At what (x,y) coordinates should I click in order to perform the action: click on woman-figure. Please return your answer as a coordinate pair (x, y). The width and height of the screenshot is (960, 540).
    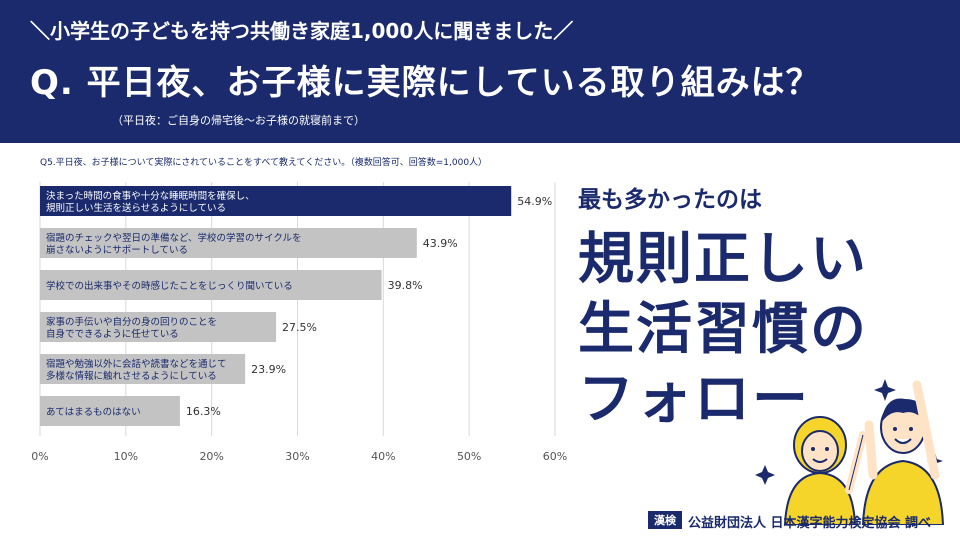
    Looking at the image, I should click on (825, 470).